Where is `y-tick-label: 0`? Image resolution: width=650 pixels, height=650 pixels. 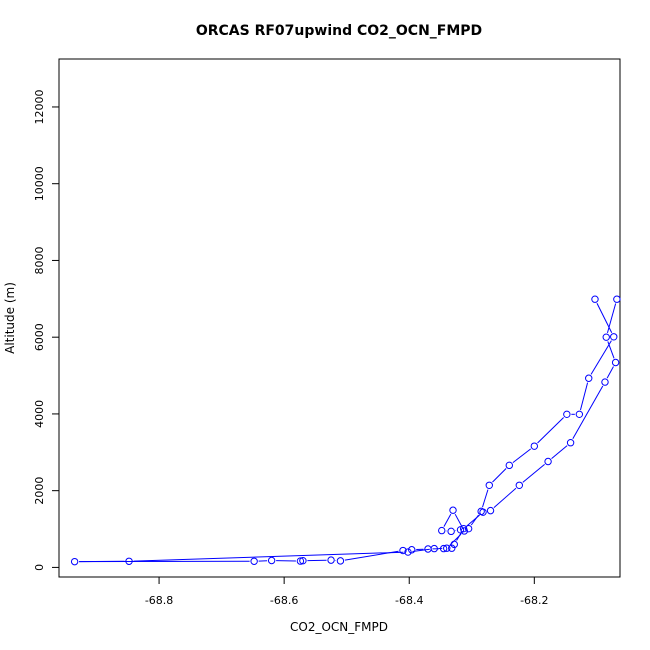
y-tick-label: 0 is located at coordinates (39, 567).